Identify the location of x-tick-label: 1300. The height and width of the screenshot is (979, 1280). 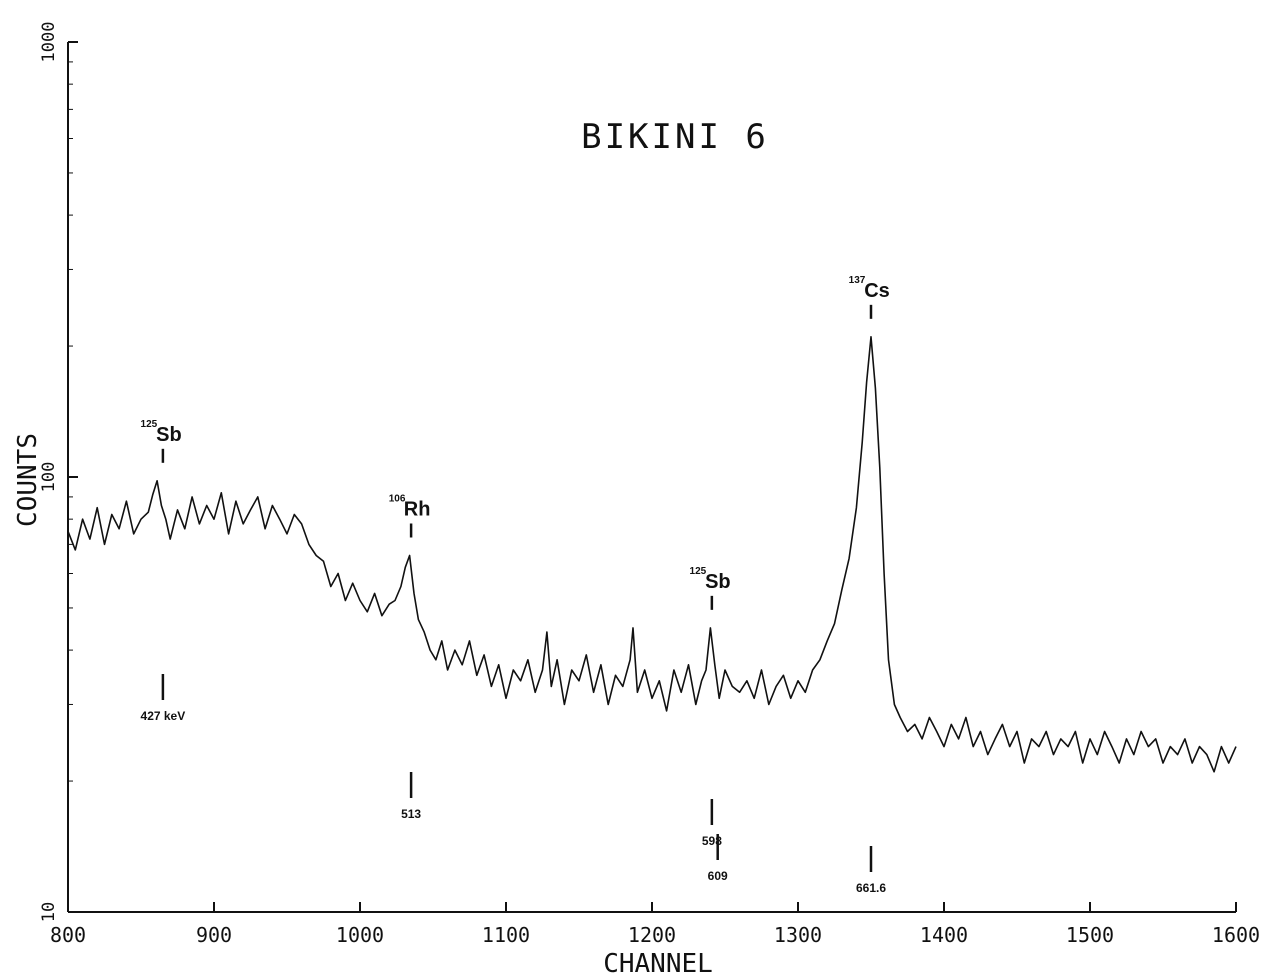
(798, 935).